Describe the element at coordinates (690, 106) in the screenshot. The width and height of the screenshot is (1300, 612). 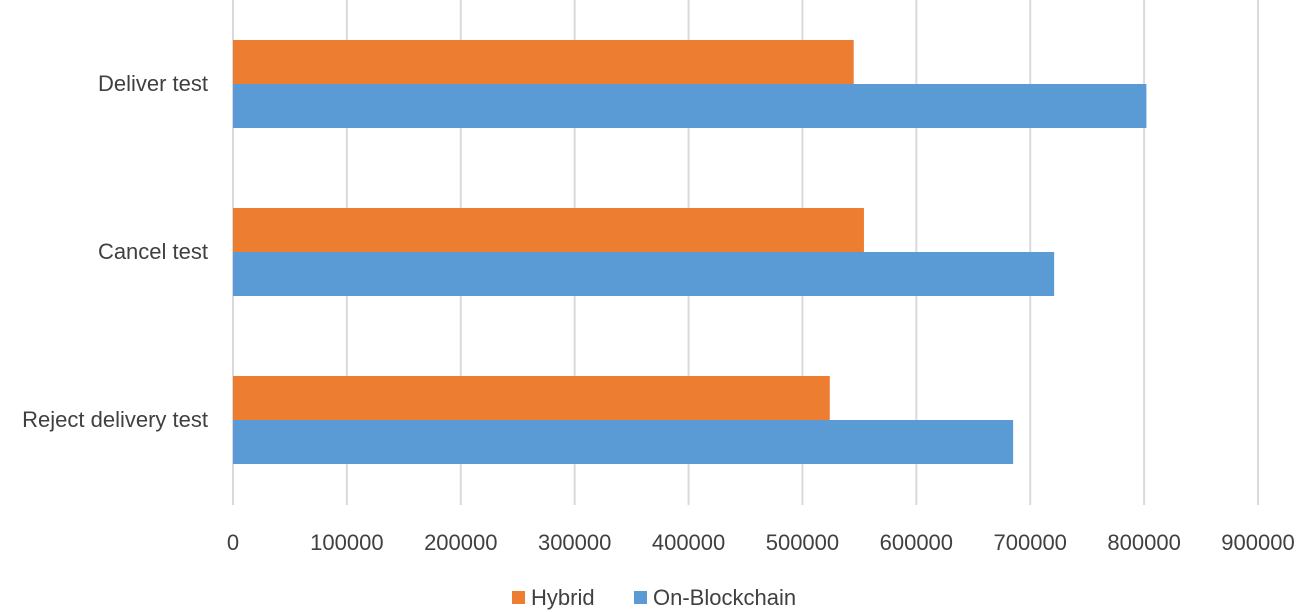
I see `bar-on-blockchain-deliver-test` at that location.